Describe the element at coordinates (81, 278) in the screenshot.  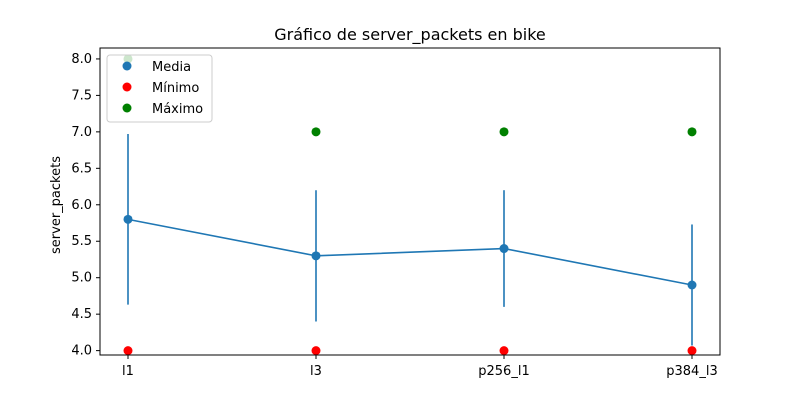
I see `y-tick-label: 5.0` at that location.